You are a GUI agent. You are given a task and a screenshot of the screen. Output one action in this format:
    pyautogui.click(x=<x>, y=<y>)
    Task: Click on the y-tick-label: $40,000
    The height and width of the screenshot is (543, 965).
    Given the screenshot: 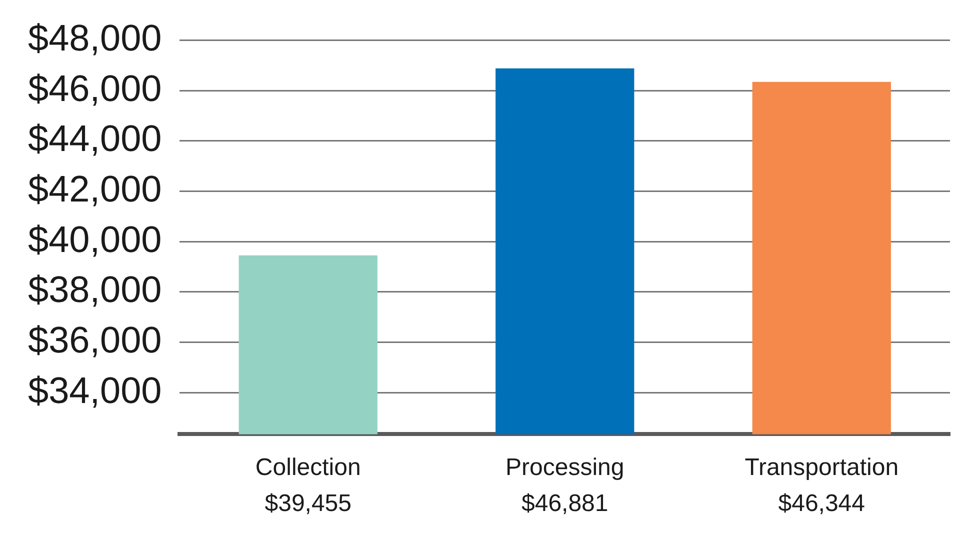 What is the action you would take?
    pyautogui.click(x=95, y=239)
    